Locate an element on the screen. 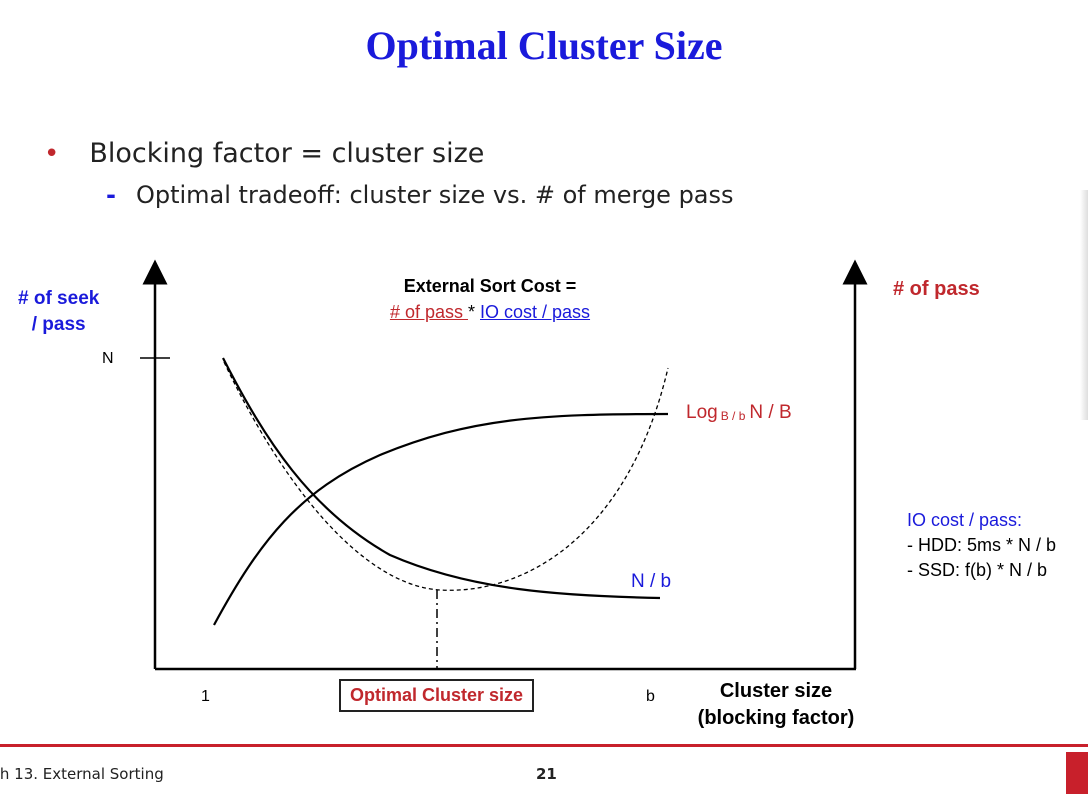  right-axis-label: # of pass is located at coordinates (936, 289).